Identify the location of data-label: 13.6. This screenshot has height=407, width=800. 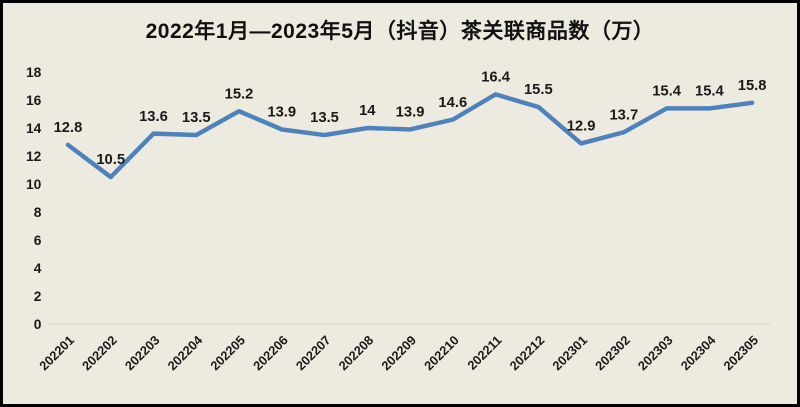
(153, 117).